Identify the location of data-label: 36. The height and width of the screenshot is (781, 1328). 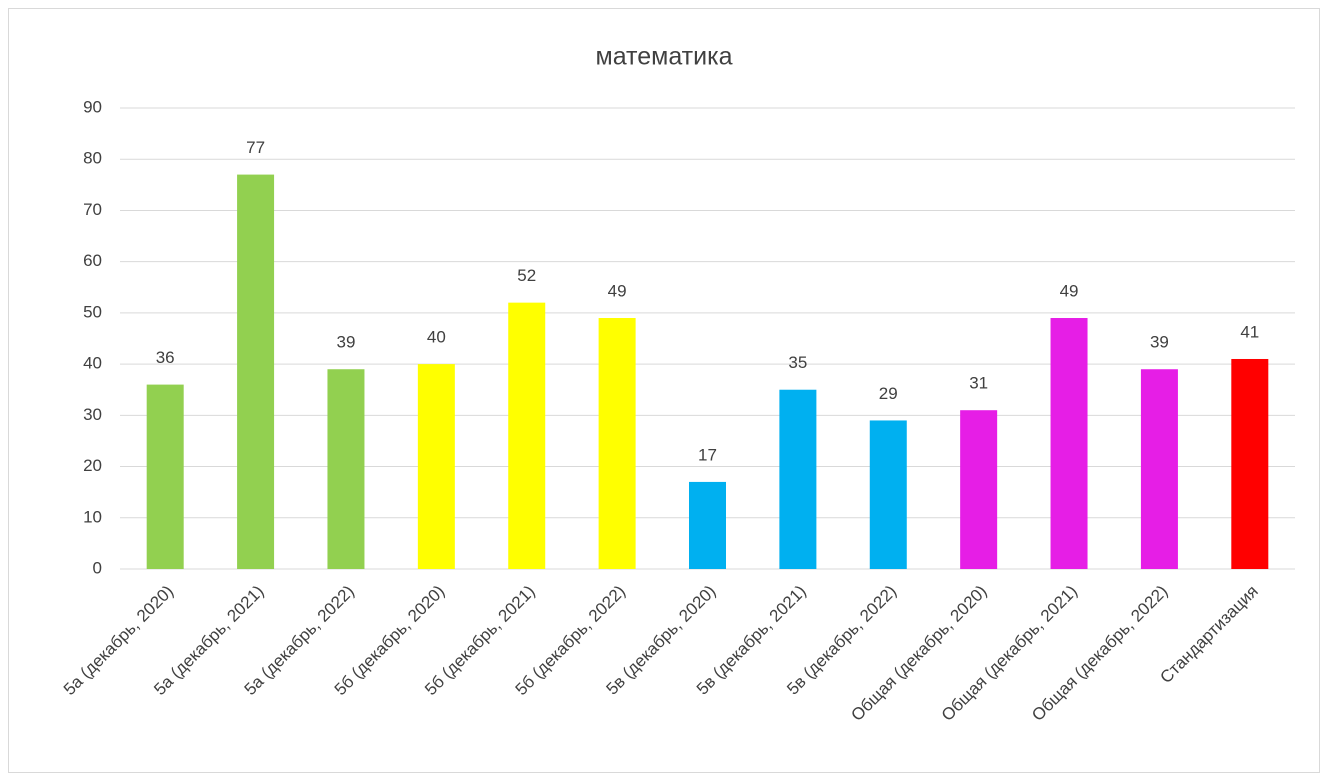
(165, 357).